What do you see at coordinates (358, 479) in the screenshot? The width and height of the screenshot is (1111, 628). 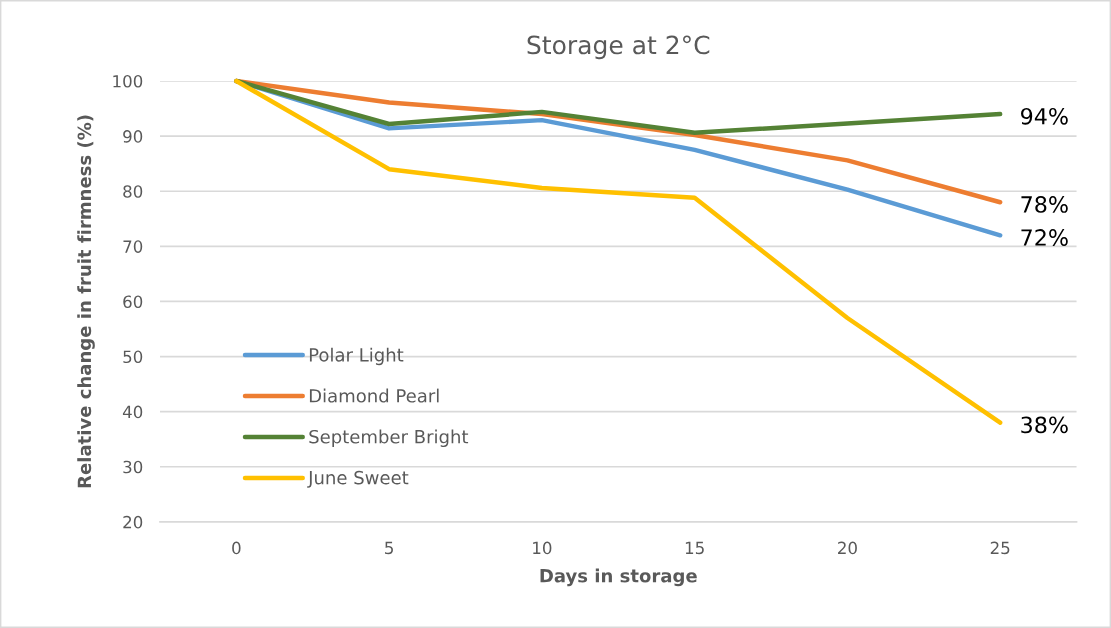 I see `legend-label: June Sweet` at bounding box center [358, 479].